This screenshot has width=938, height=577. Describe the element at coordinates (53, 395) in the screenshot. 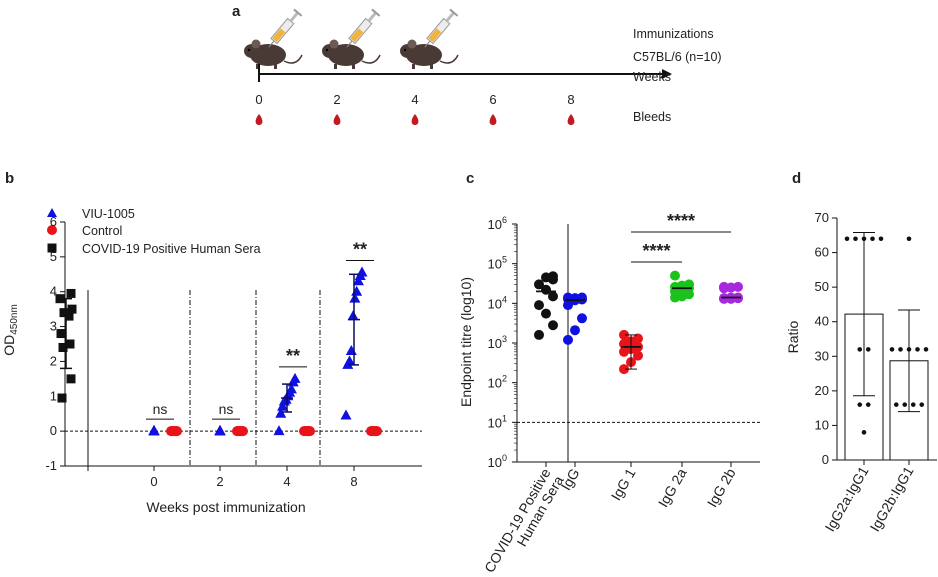

I see `b-y-tick-label: 1` at that location.